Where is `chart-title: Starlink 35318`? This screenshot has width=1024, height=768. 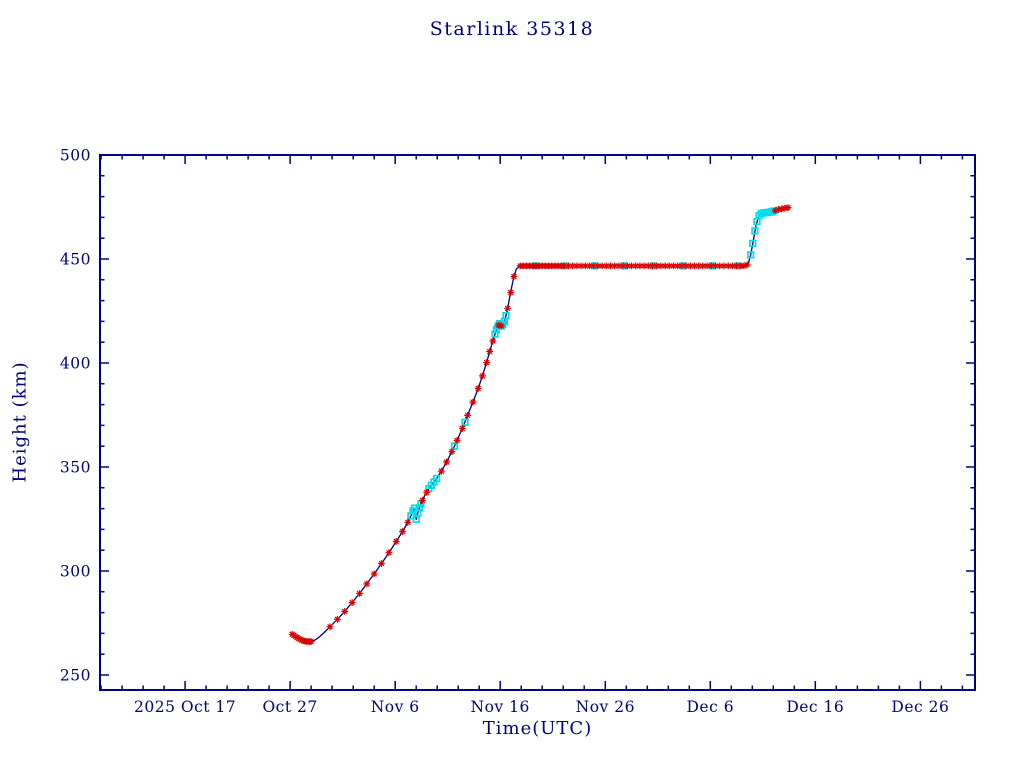 chart-title: Starlink 35318 is located at coordinates (512, 29).